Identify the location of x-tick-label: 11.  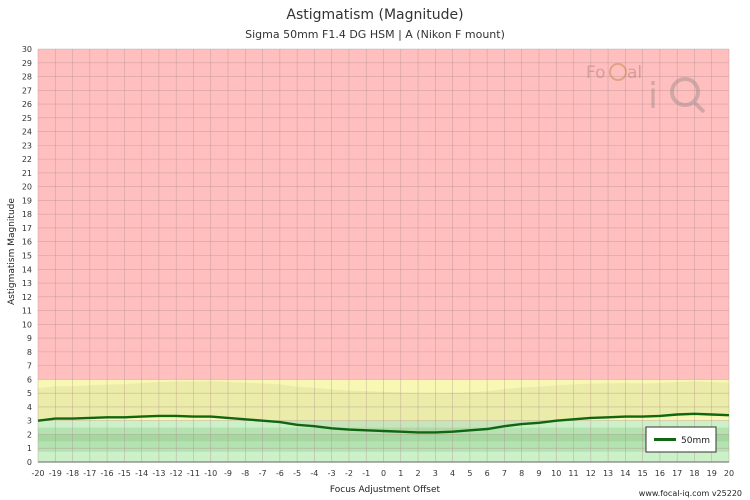
(573, 473).